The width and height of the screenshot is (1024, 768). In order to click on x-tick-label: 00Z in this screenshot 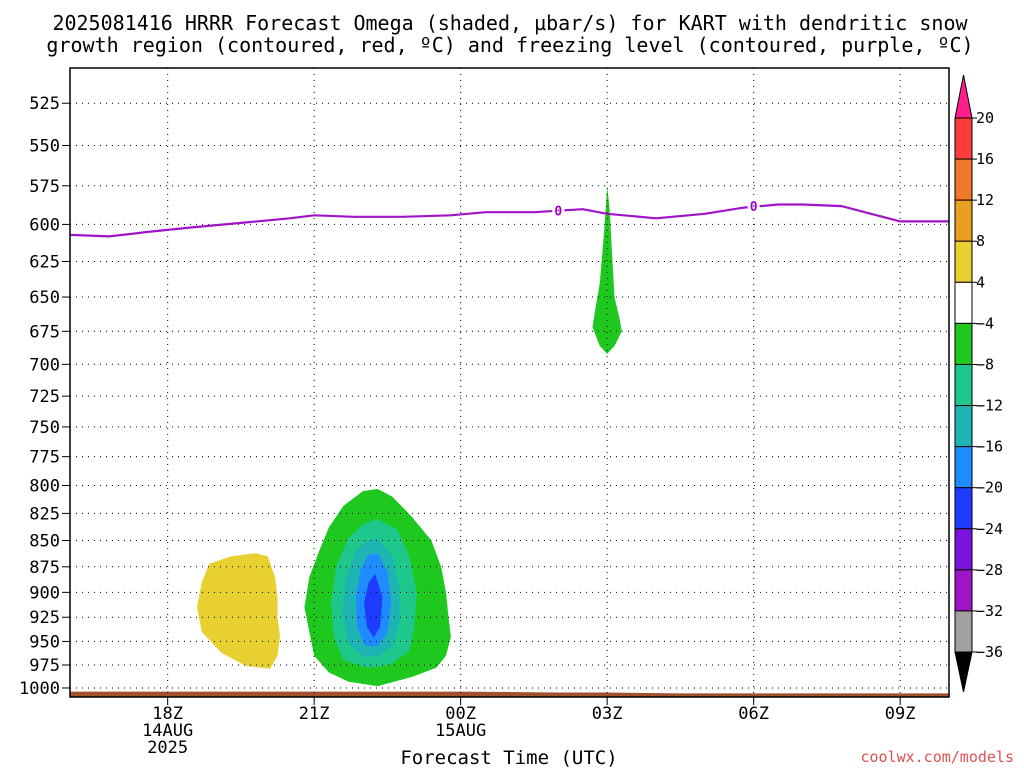, I will do `click(460, 714)`.